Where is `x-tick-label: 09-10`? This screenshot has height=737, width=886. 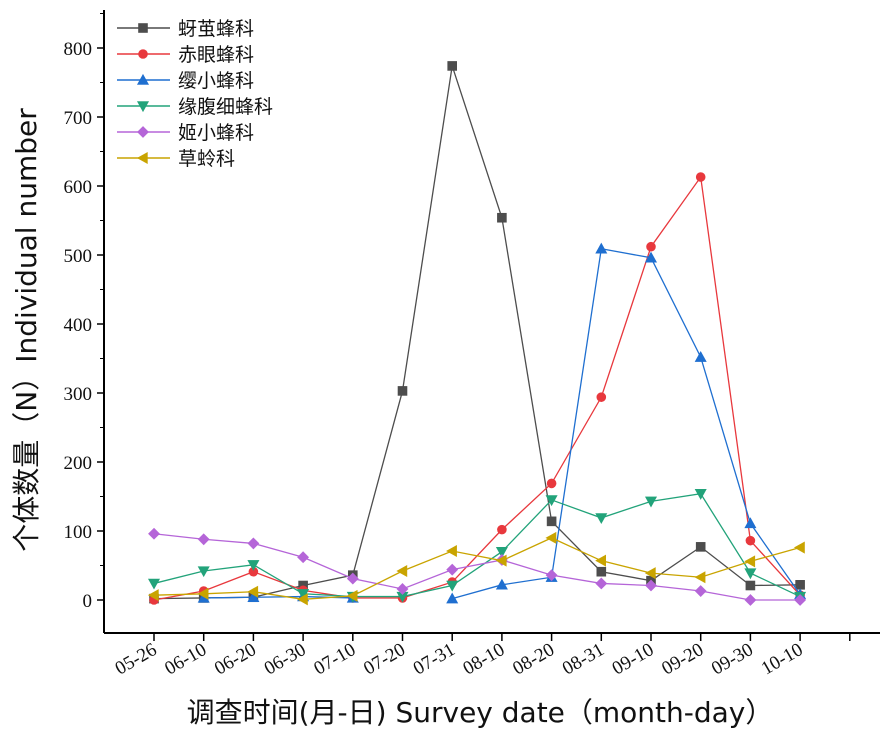
x-tick-label: 09-10 is located at coordinates (633, 659).